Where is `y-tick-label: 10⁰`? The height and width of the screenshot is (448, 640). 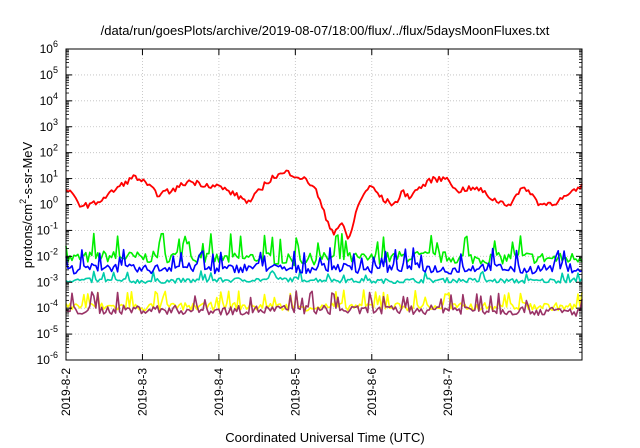
y-tick-label: 10⁰ is located at coordinates (49, 203).